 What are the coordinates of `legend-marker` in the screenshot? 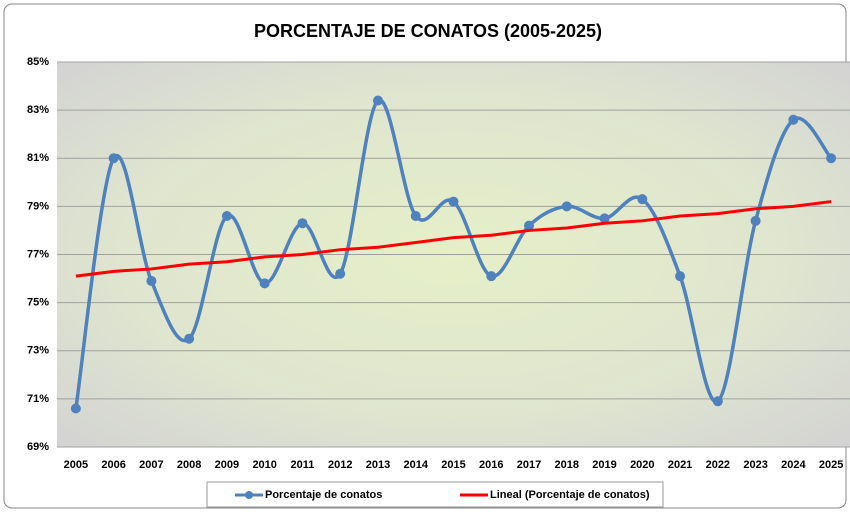 It's located at (249, 495).